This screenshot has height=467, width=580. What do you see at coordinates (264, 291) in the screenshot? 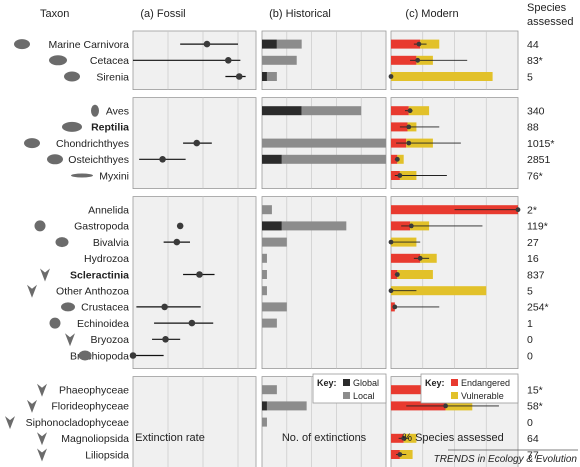
I see `historical-bar-local-other-anthozoa` at bounding box center [264, 291].